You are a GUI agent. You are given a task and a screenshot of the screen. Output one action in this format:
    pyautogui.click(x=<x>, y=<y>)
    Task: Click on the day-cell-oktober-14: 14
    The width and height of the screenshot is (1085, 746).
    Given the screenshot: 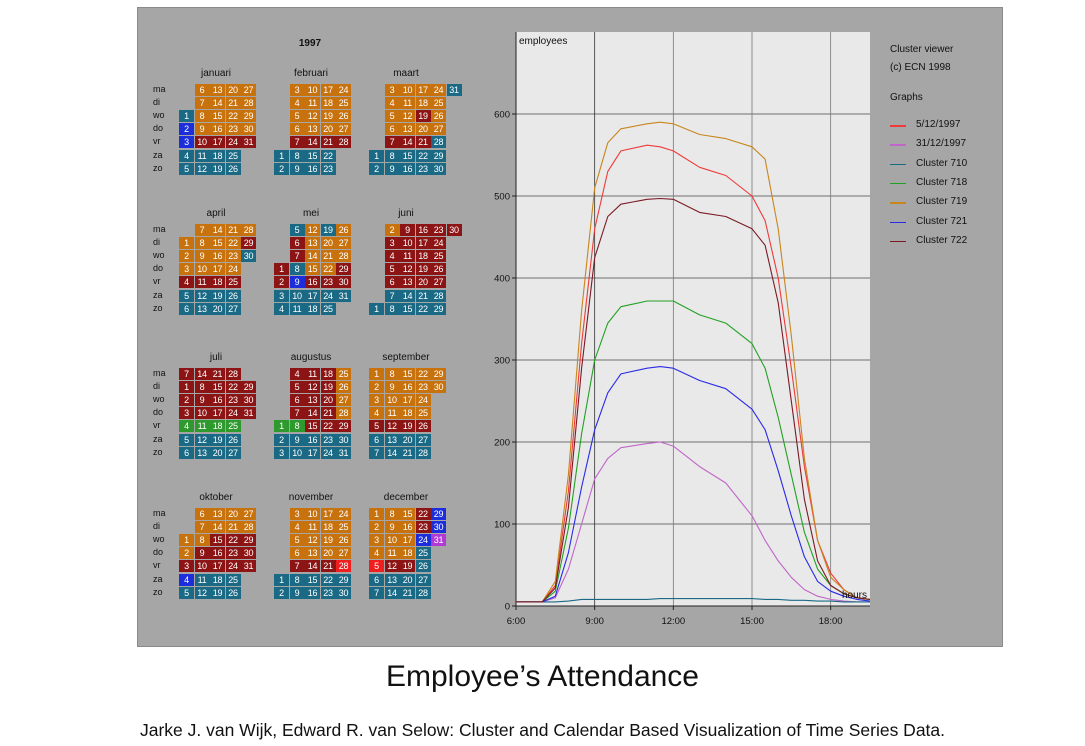 What is the action you would take?
    pyautogui.click(x=217, y=527)
    